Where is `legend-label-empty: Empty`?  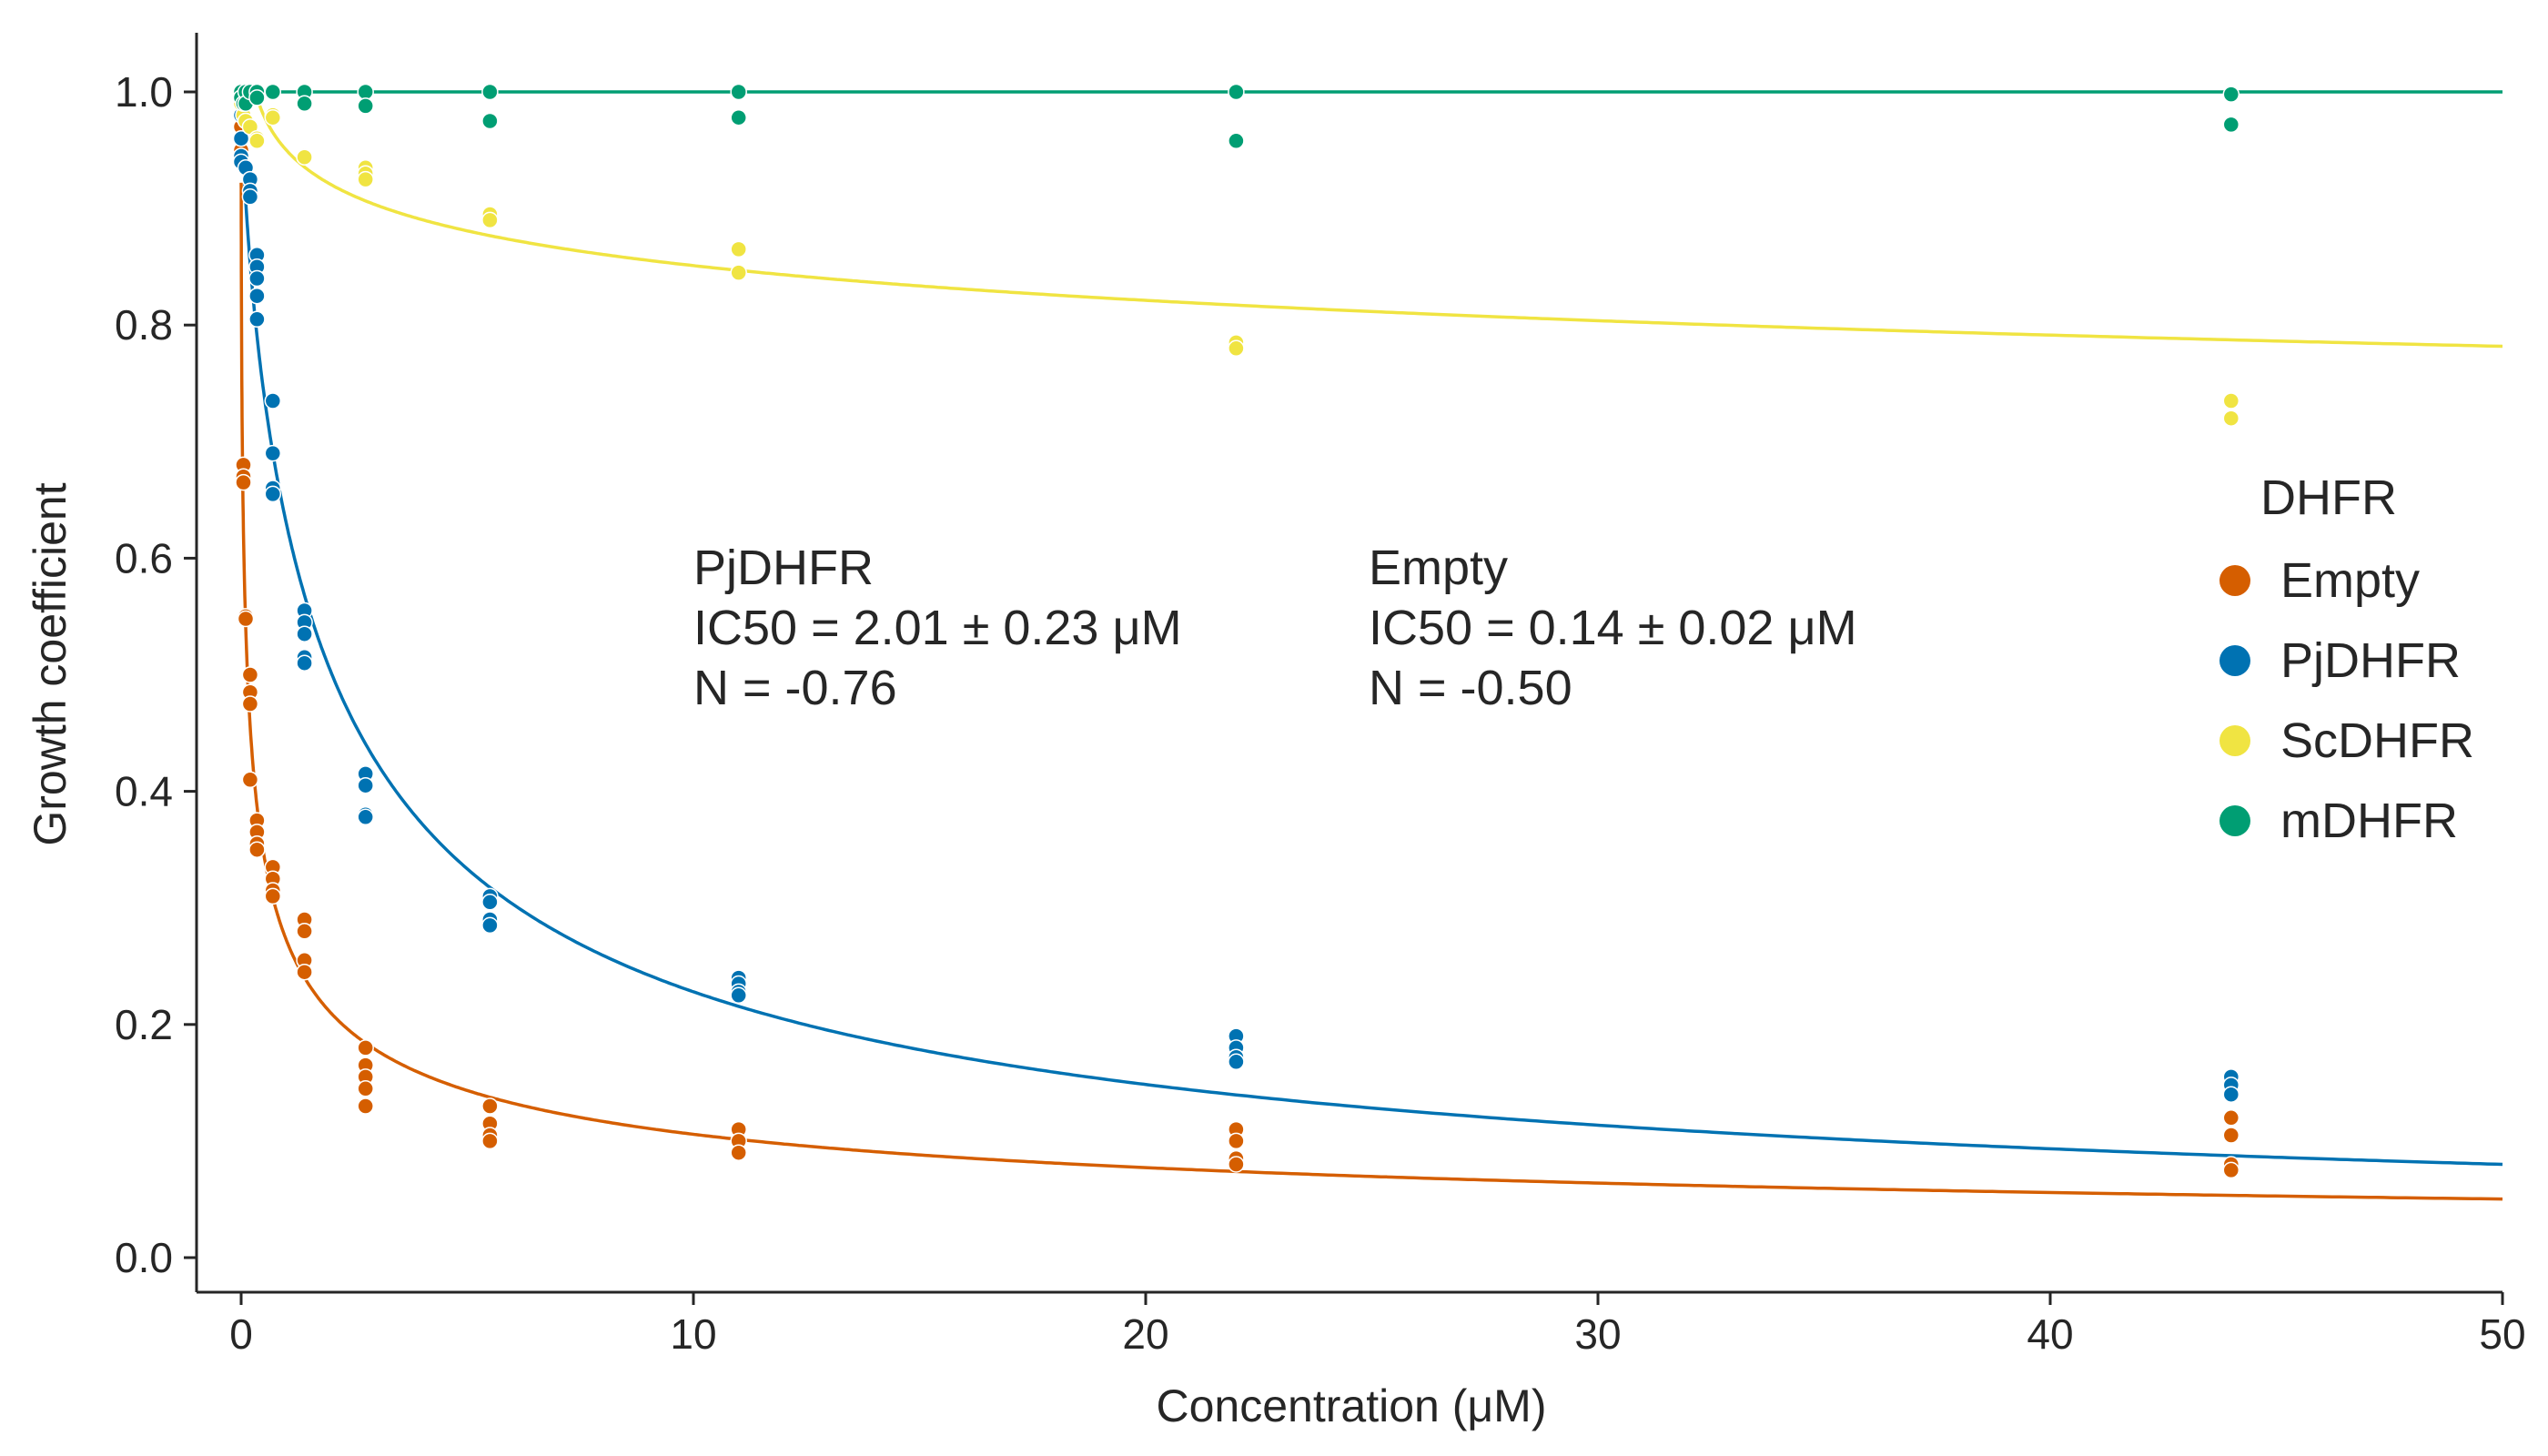 legend-label-empty: Empty is located at coordinates (2350, 580).